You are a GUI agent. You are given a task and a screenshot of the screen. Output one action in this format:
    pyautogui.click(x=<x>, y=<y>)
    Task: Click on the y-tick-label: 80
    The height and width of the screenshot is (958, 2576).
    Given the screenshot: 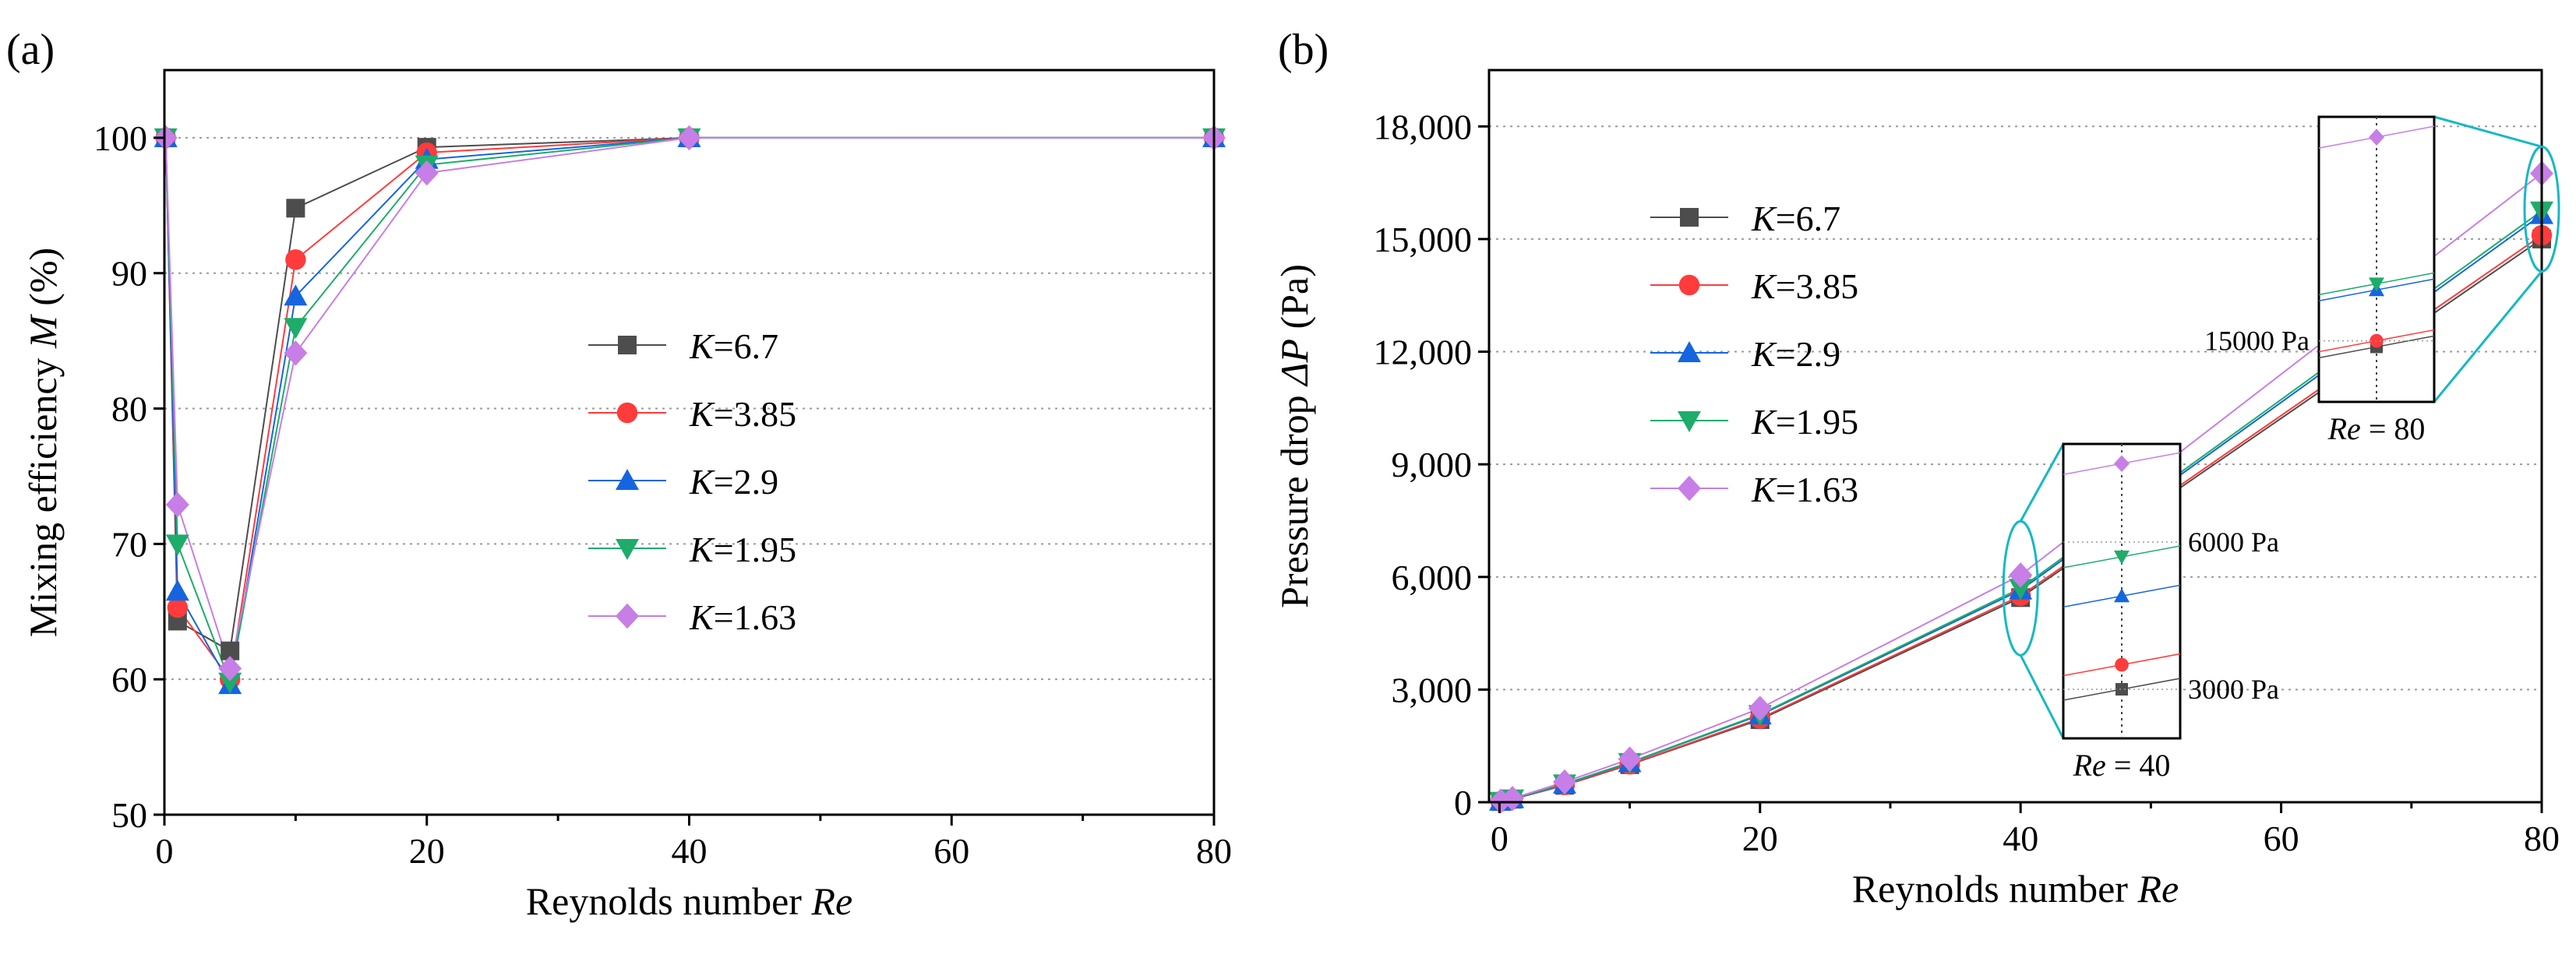 What is the action you would take?
    pyautogui.click(x=129, y=409)
    